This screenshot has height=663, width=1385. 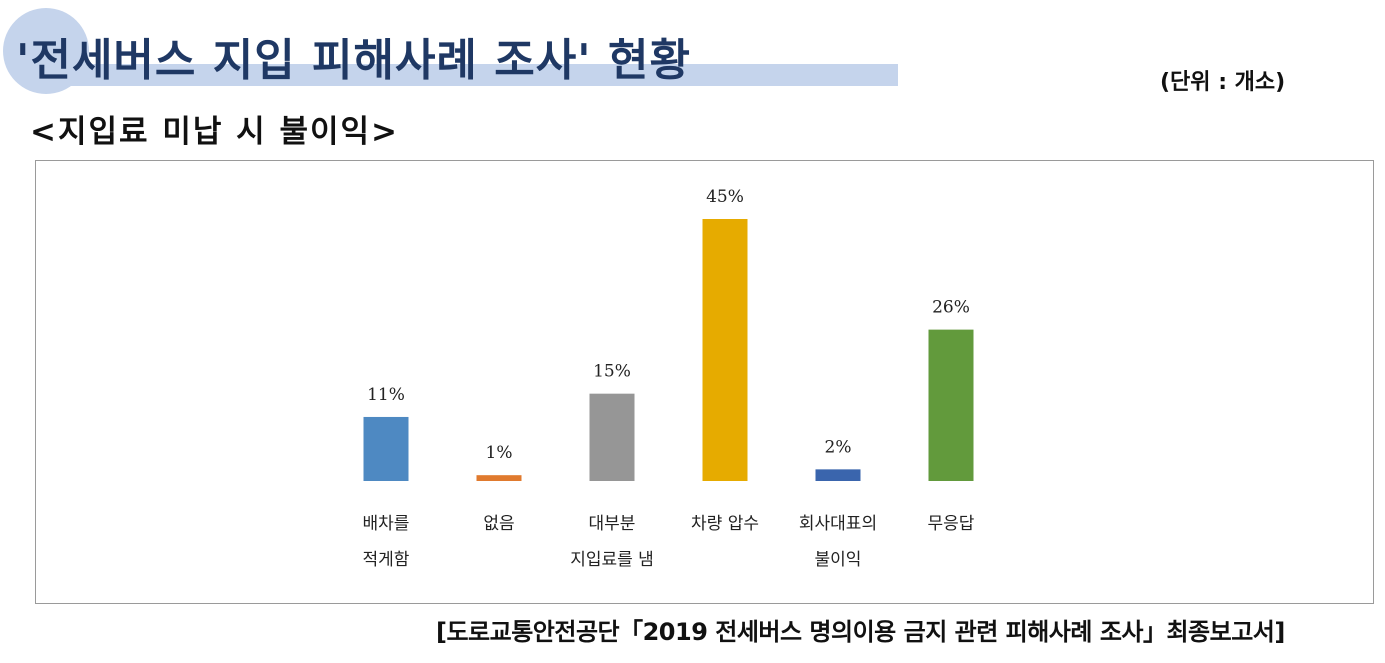 What do you see at coordinates (498, 524) in the screenshot?
I see `category-label-2-line-1: 없음` at bounding box center [498, 524].